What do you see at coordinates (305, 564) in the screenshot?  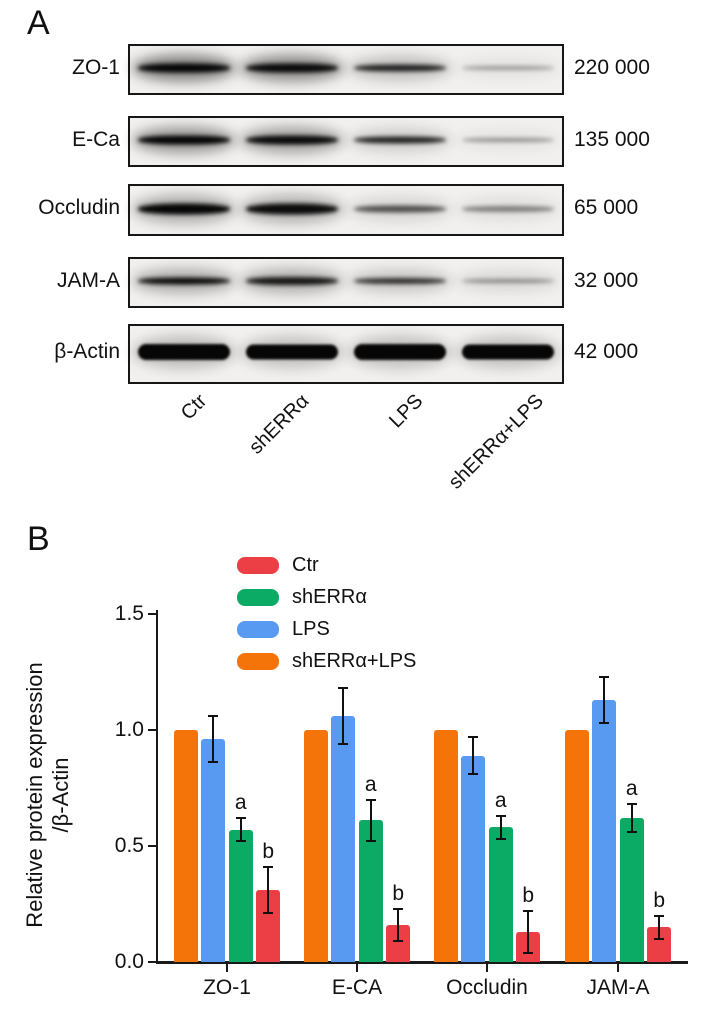 I see `legend-label: Ctr` at bounding box center [305, 564].